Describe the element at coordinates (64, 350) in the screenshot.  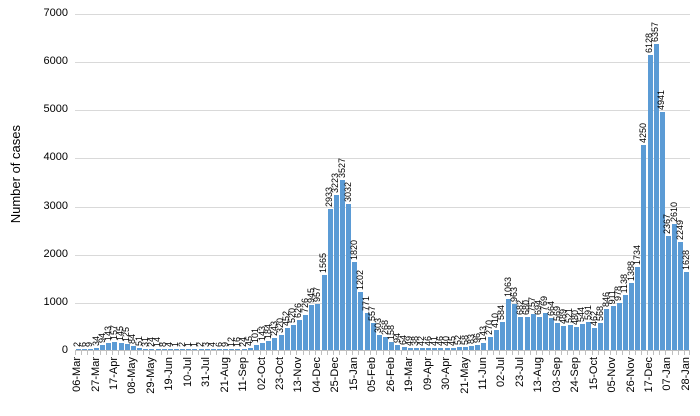
I see `y-tick-label-0: 0` at that location.